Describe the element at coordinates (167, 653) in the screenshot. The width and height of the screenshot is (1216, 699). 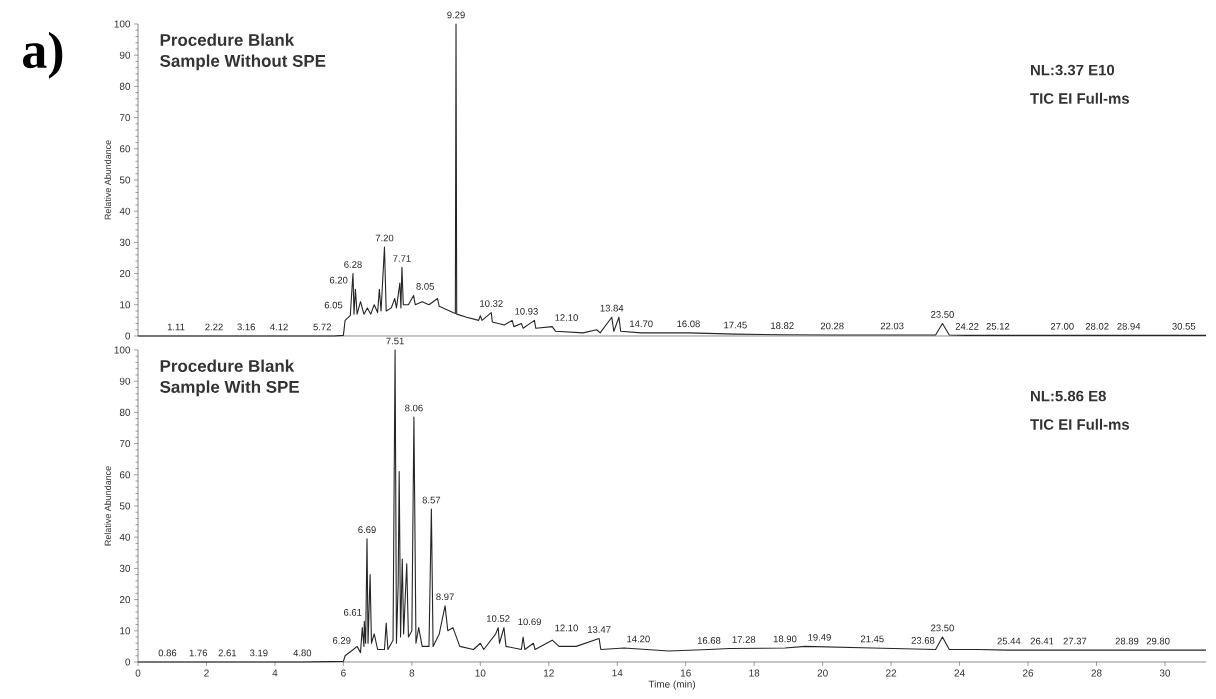
I see `annotation: 0.86` at that location.